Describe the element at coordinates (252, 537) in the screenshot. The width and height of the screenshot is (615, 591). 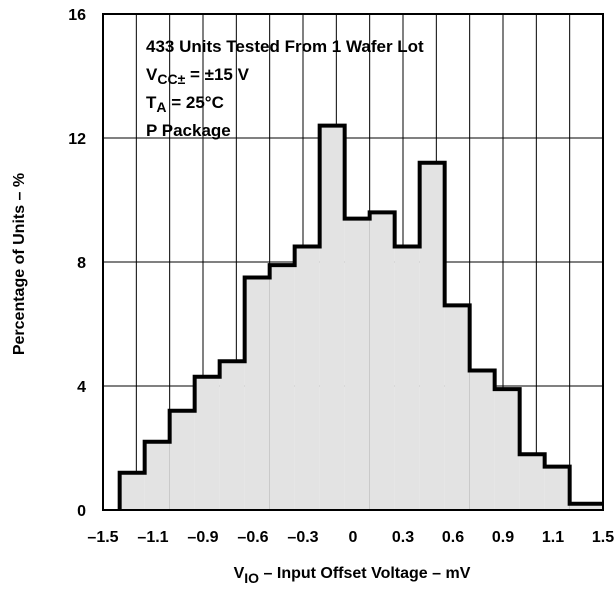
I see `x-tick-label: –0.6` at that location.